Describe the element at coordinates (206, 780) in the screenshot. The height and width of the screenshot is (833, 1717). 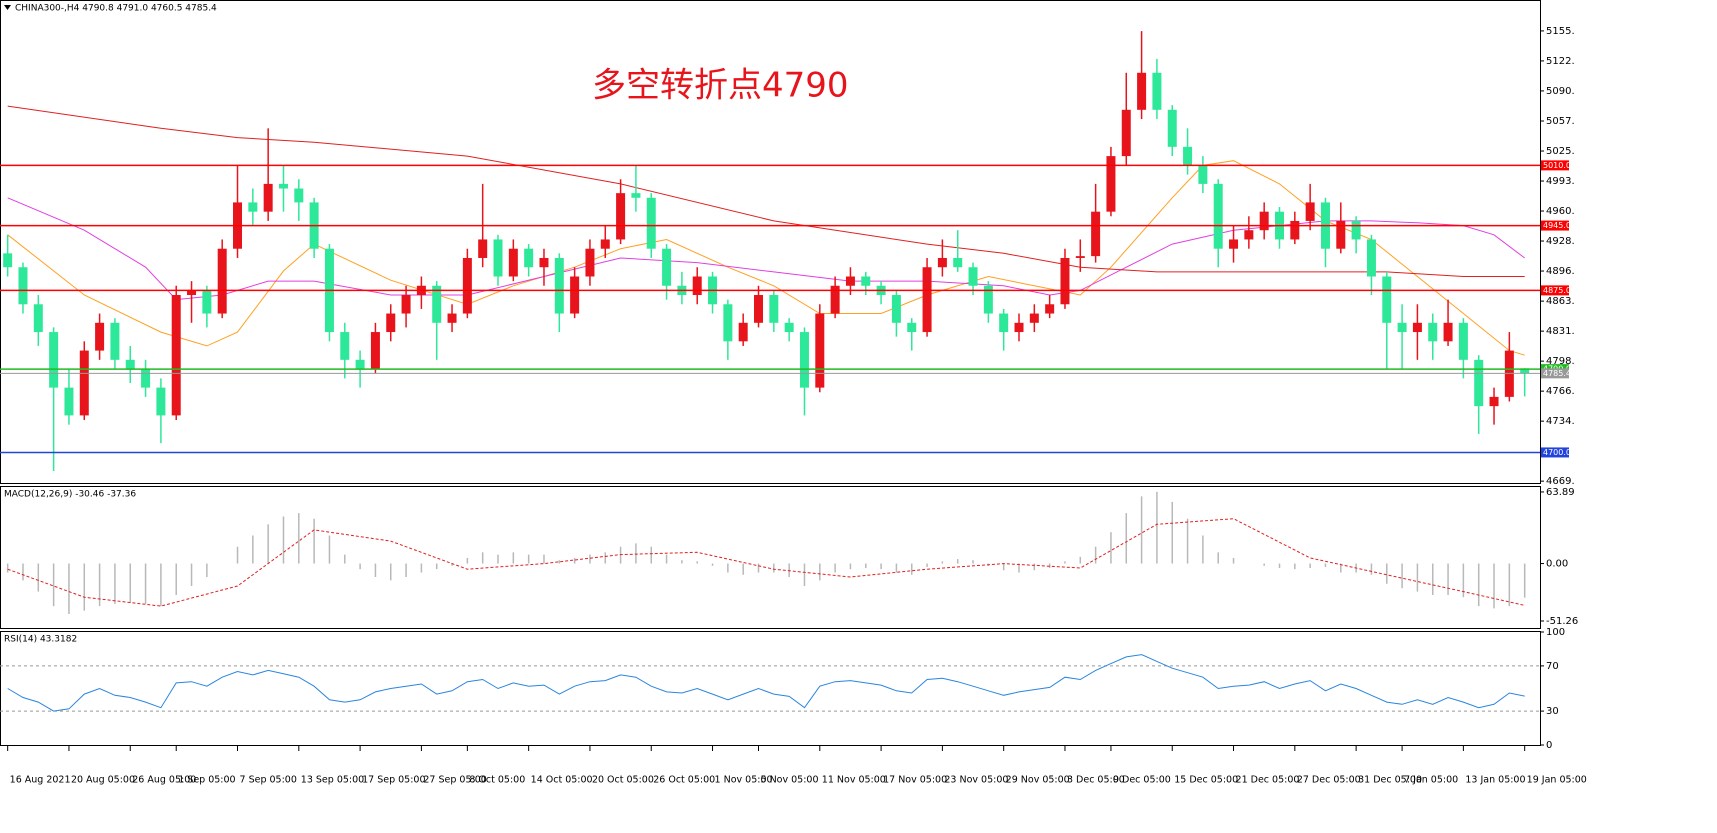
I see `x-tick-label: 1 Sep 05:00` at that location.